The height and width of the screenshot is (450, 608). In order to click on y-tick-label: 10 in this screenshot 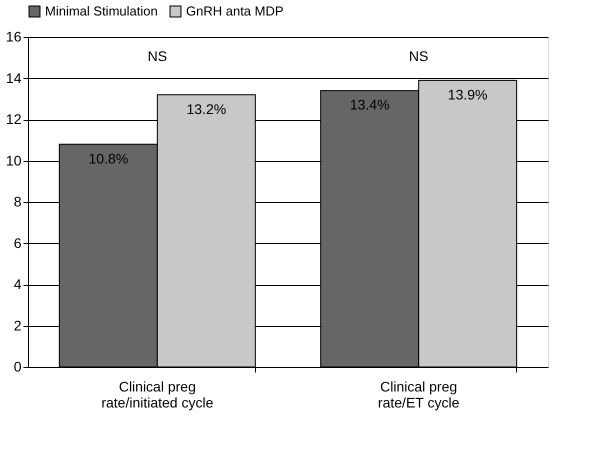, I will do `click(14, 160)`.